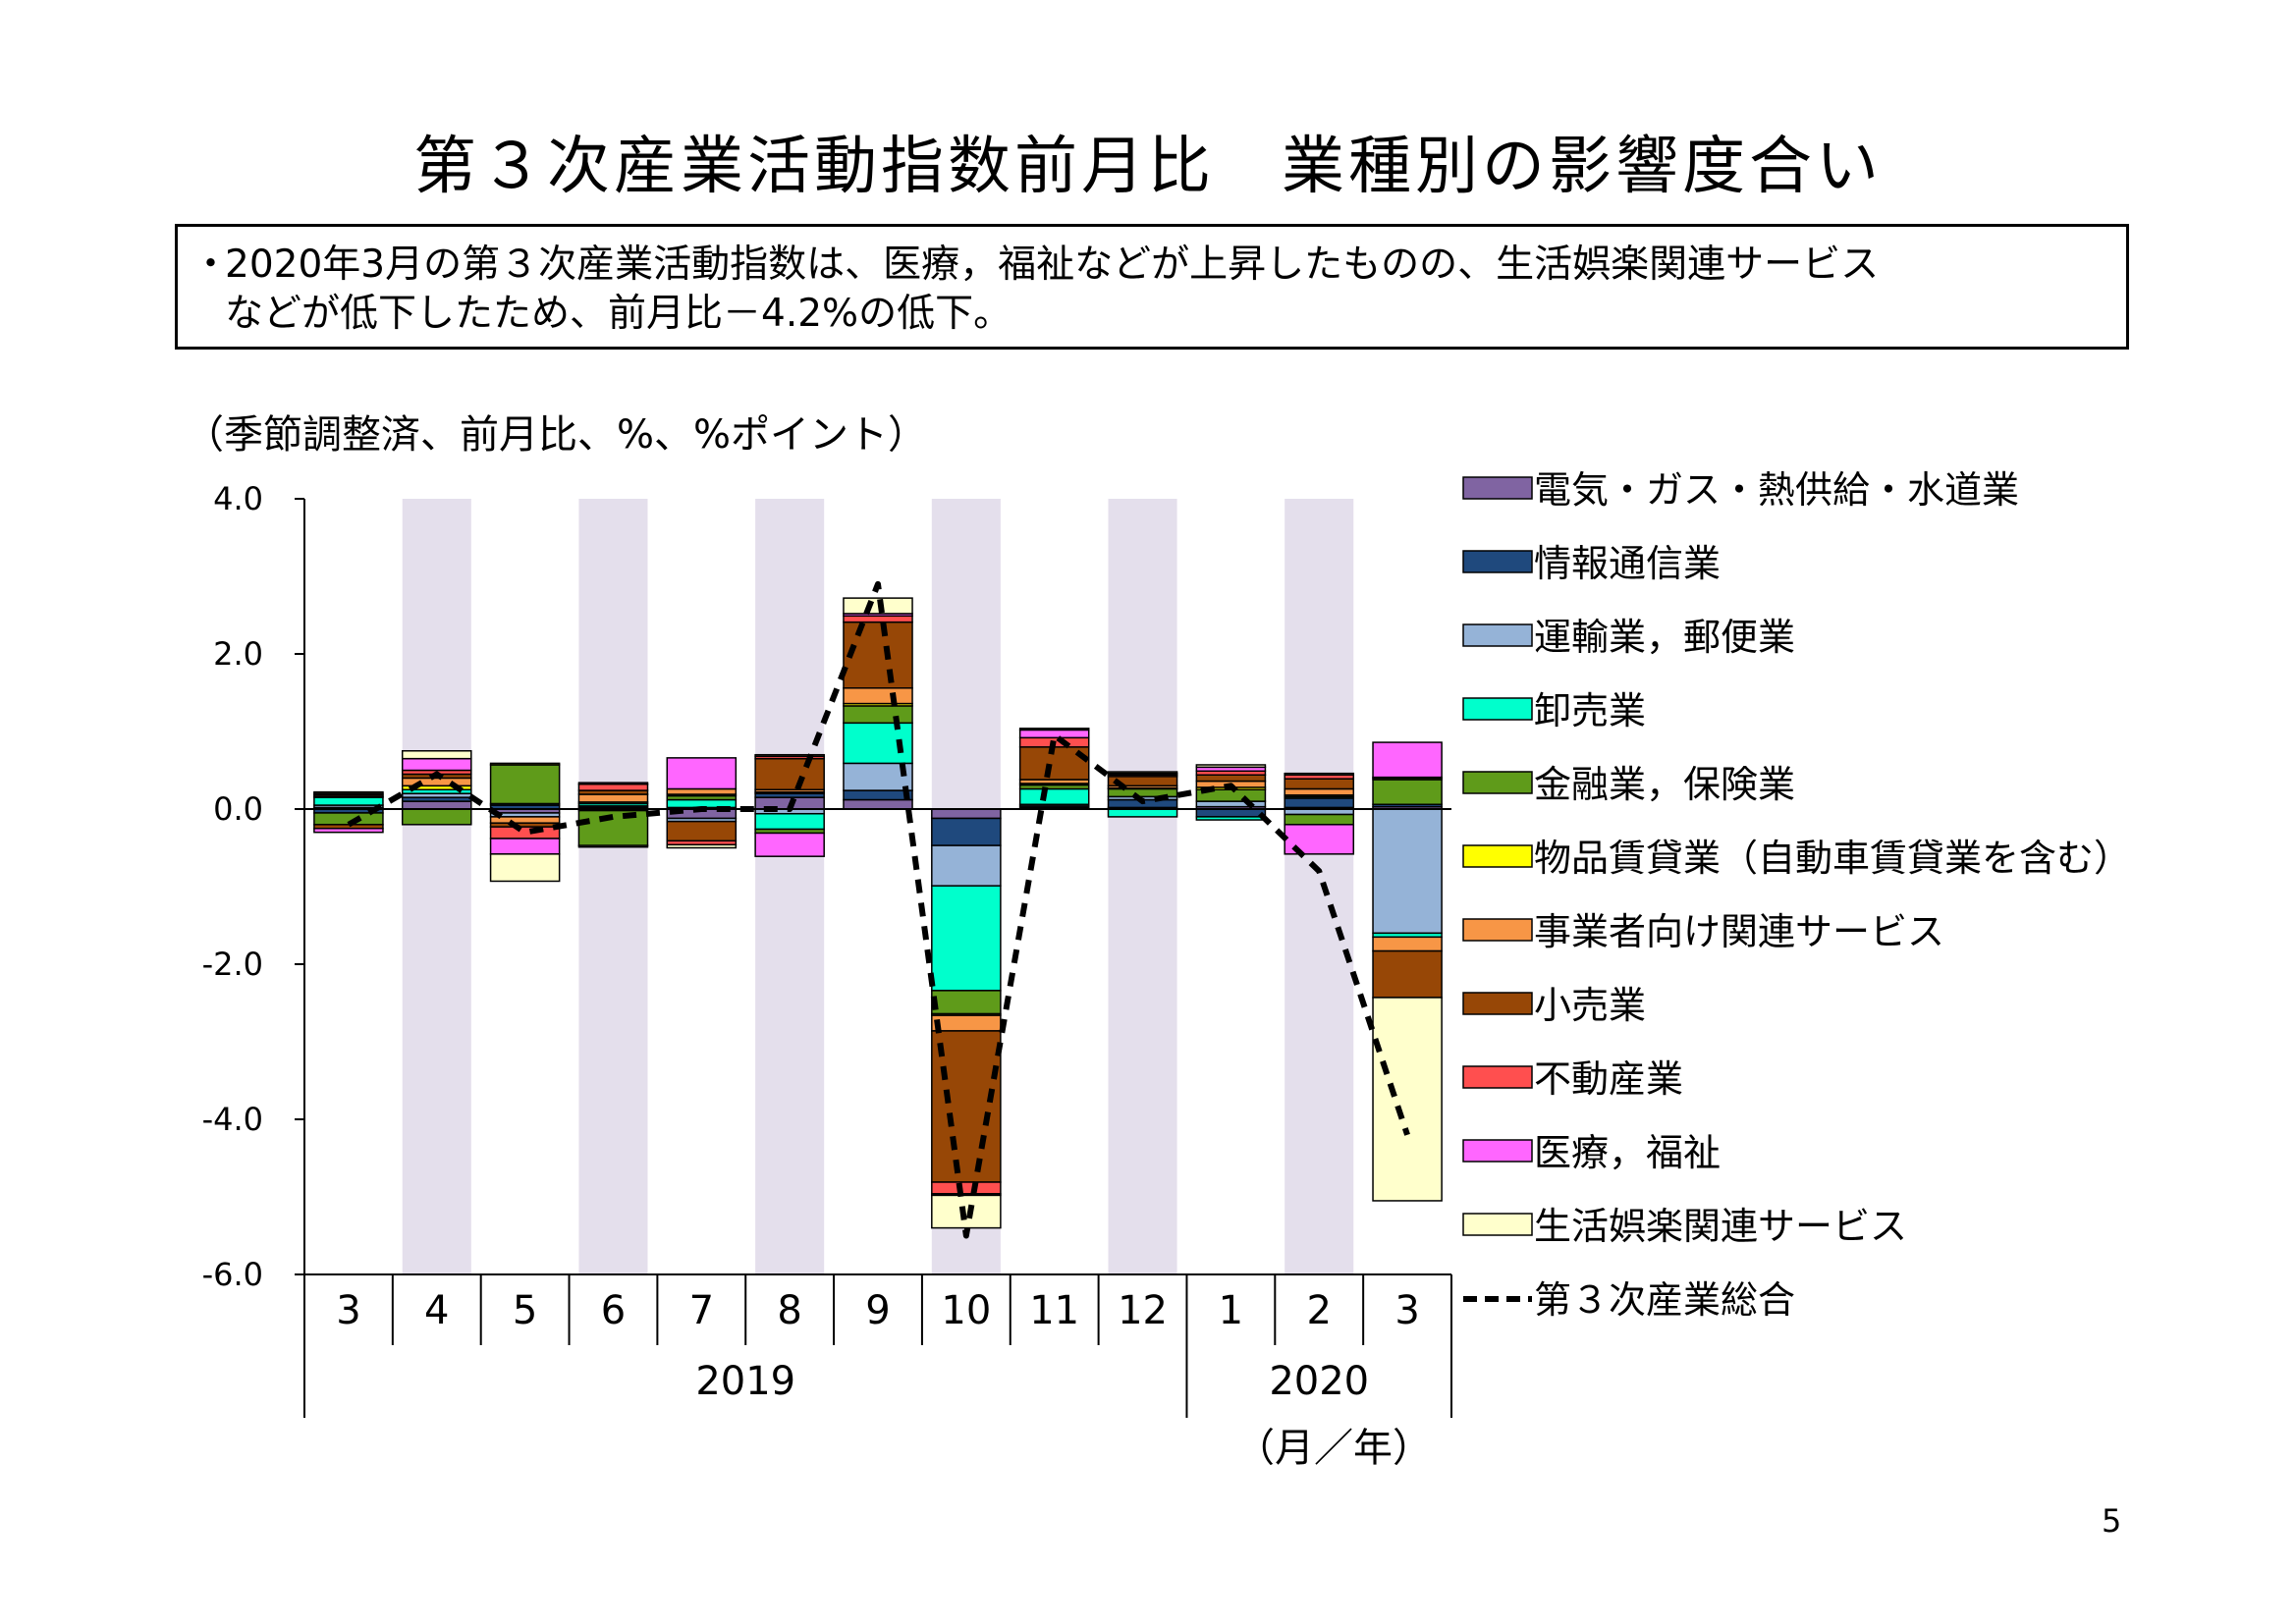 Image resolution: width=2296 pixels, height=1624 pixels. Describe the element at coordinates (238, 654) in the screenshot. I see `y-tick-label: 2.0` at that location.